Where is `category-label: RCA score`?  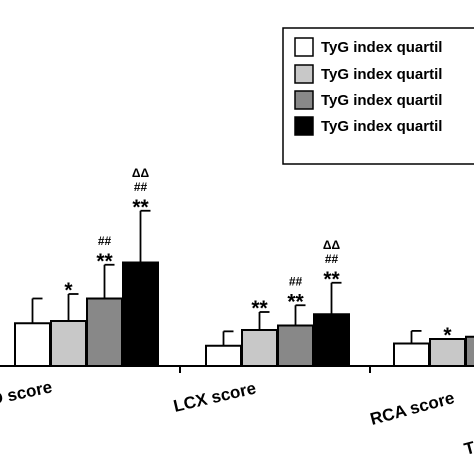
category-label: RCA score is located at coordinates (412, 408).